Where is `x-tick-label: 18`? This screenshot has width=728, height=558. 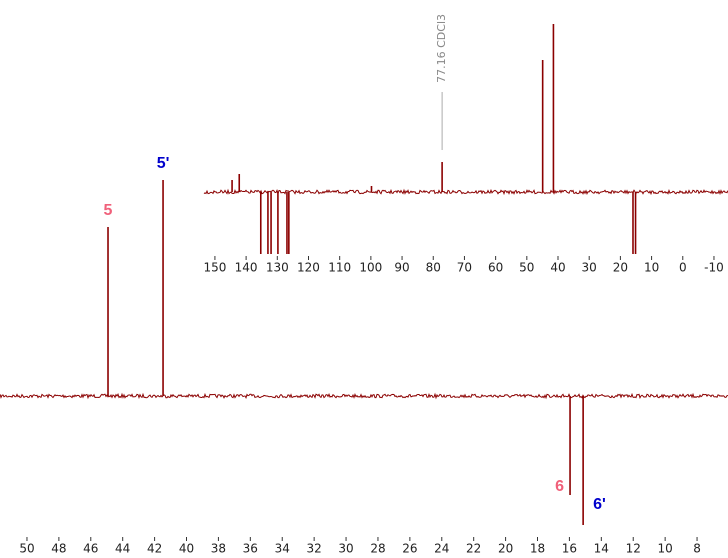
x-tick-label: 18 is located at coordinates (537, 549).